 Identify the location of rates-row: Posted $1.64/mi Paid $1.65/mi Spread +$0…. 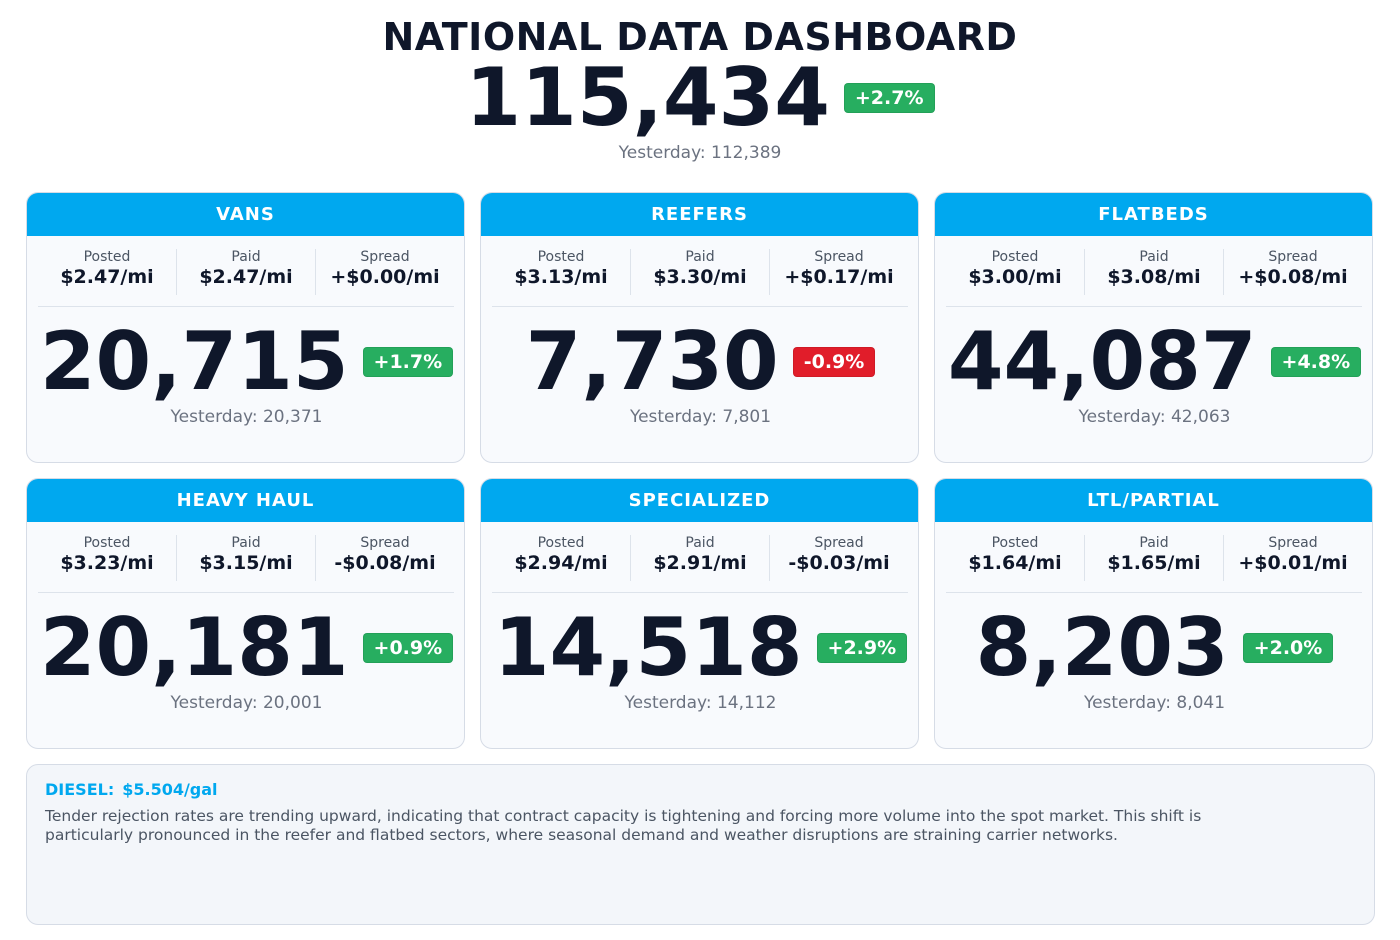
(1154, 564).